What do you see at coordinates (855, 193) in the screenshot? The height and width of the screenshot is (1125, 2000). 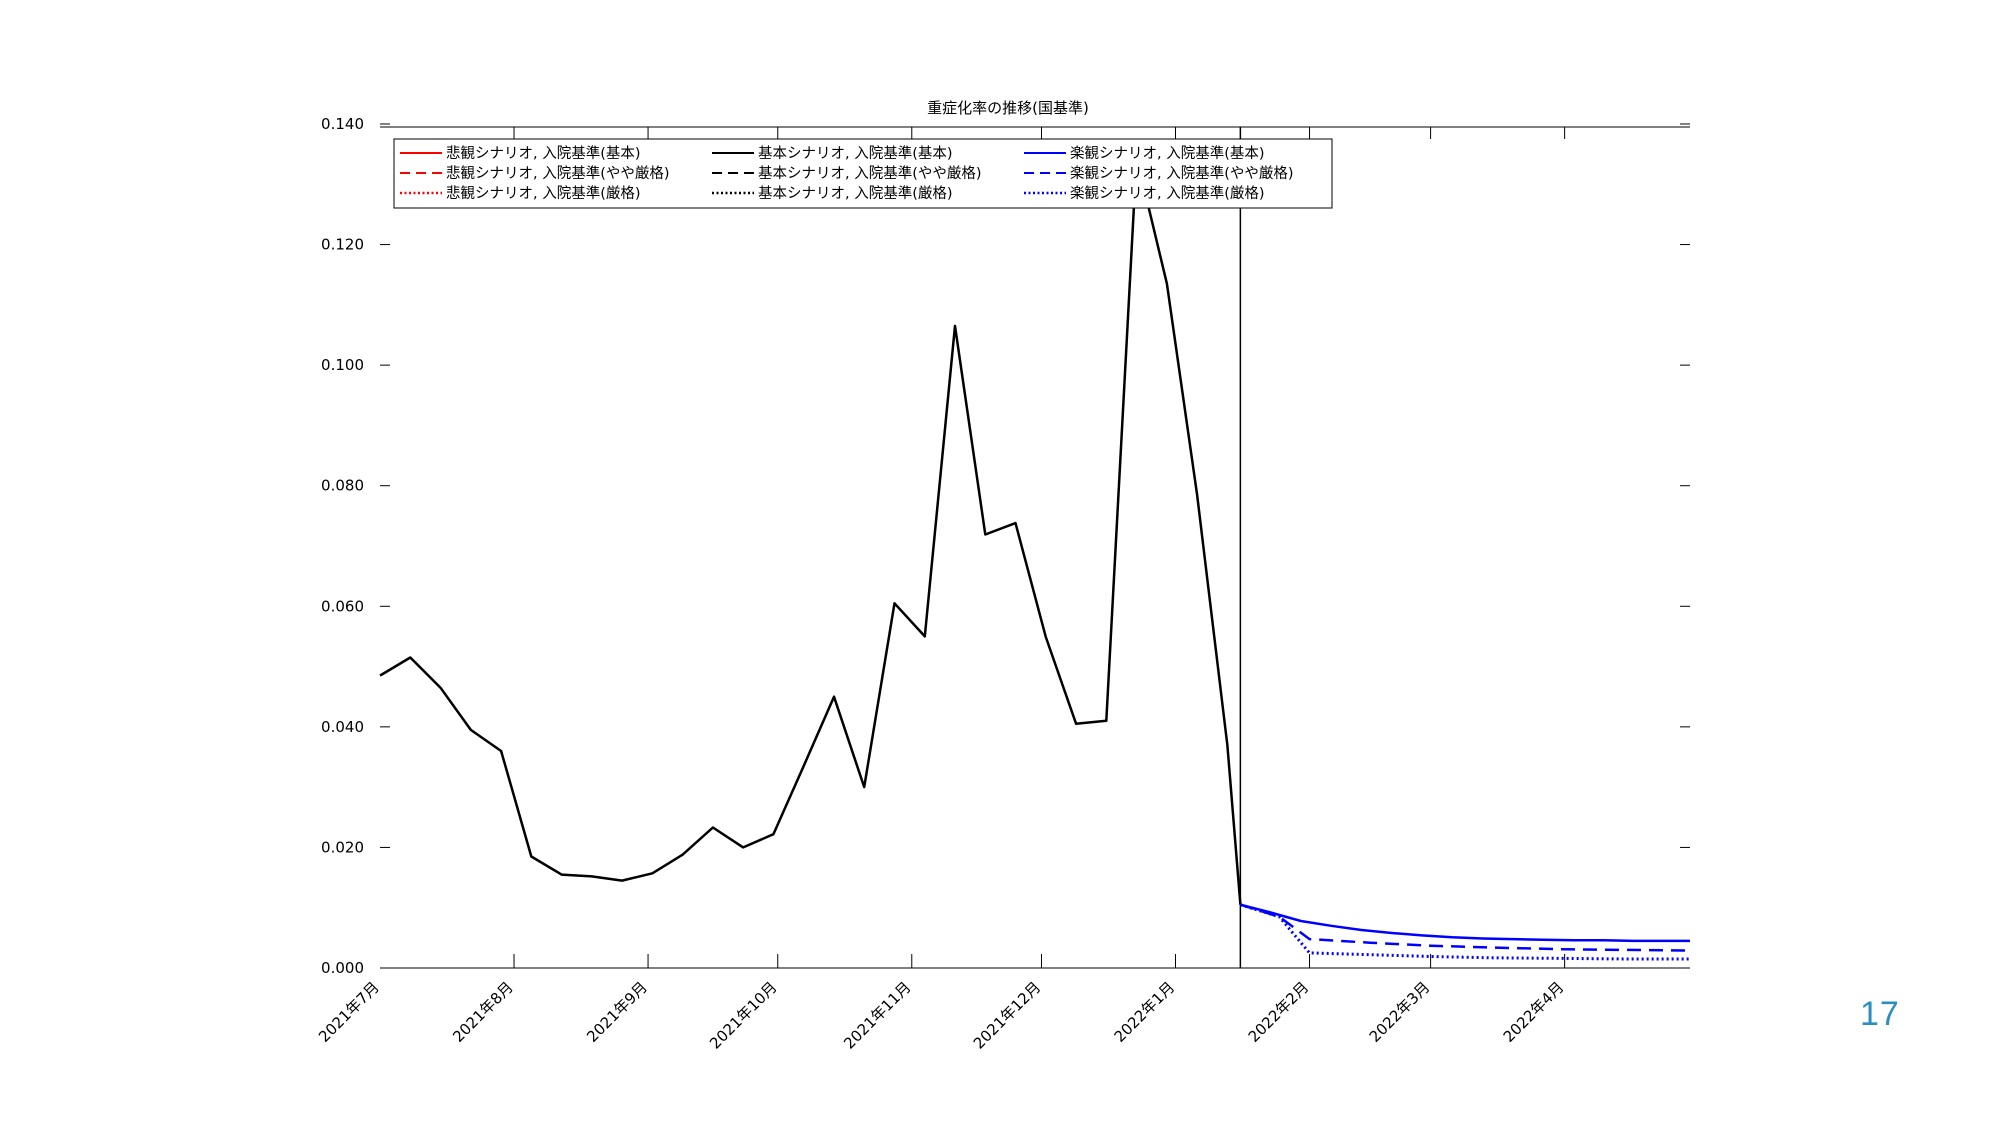 I see `legend-label: 基本シナリオ, 入院基準(厳格)` at bounding box center [855, 193].